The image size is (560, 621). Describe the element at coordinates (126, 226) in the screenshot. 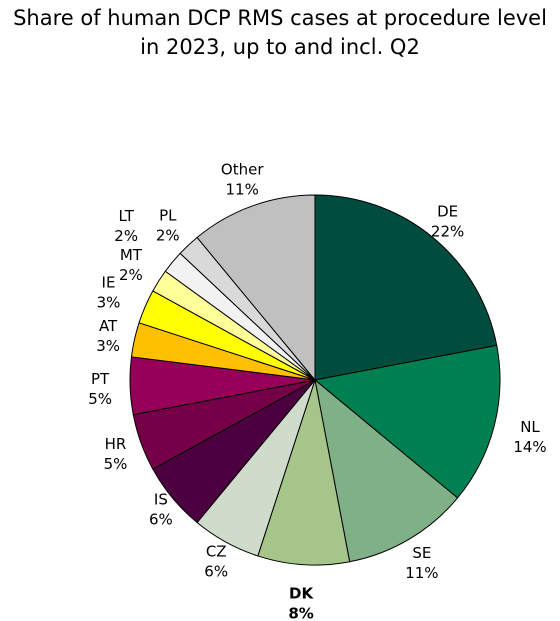

I see `slice-label-lt: LT 2%` at that location.